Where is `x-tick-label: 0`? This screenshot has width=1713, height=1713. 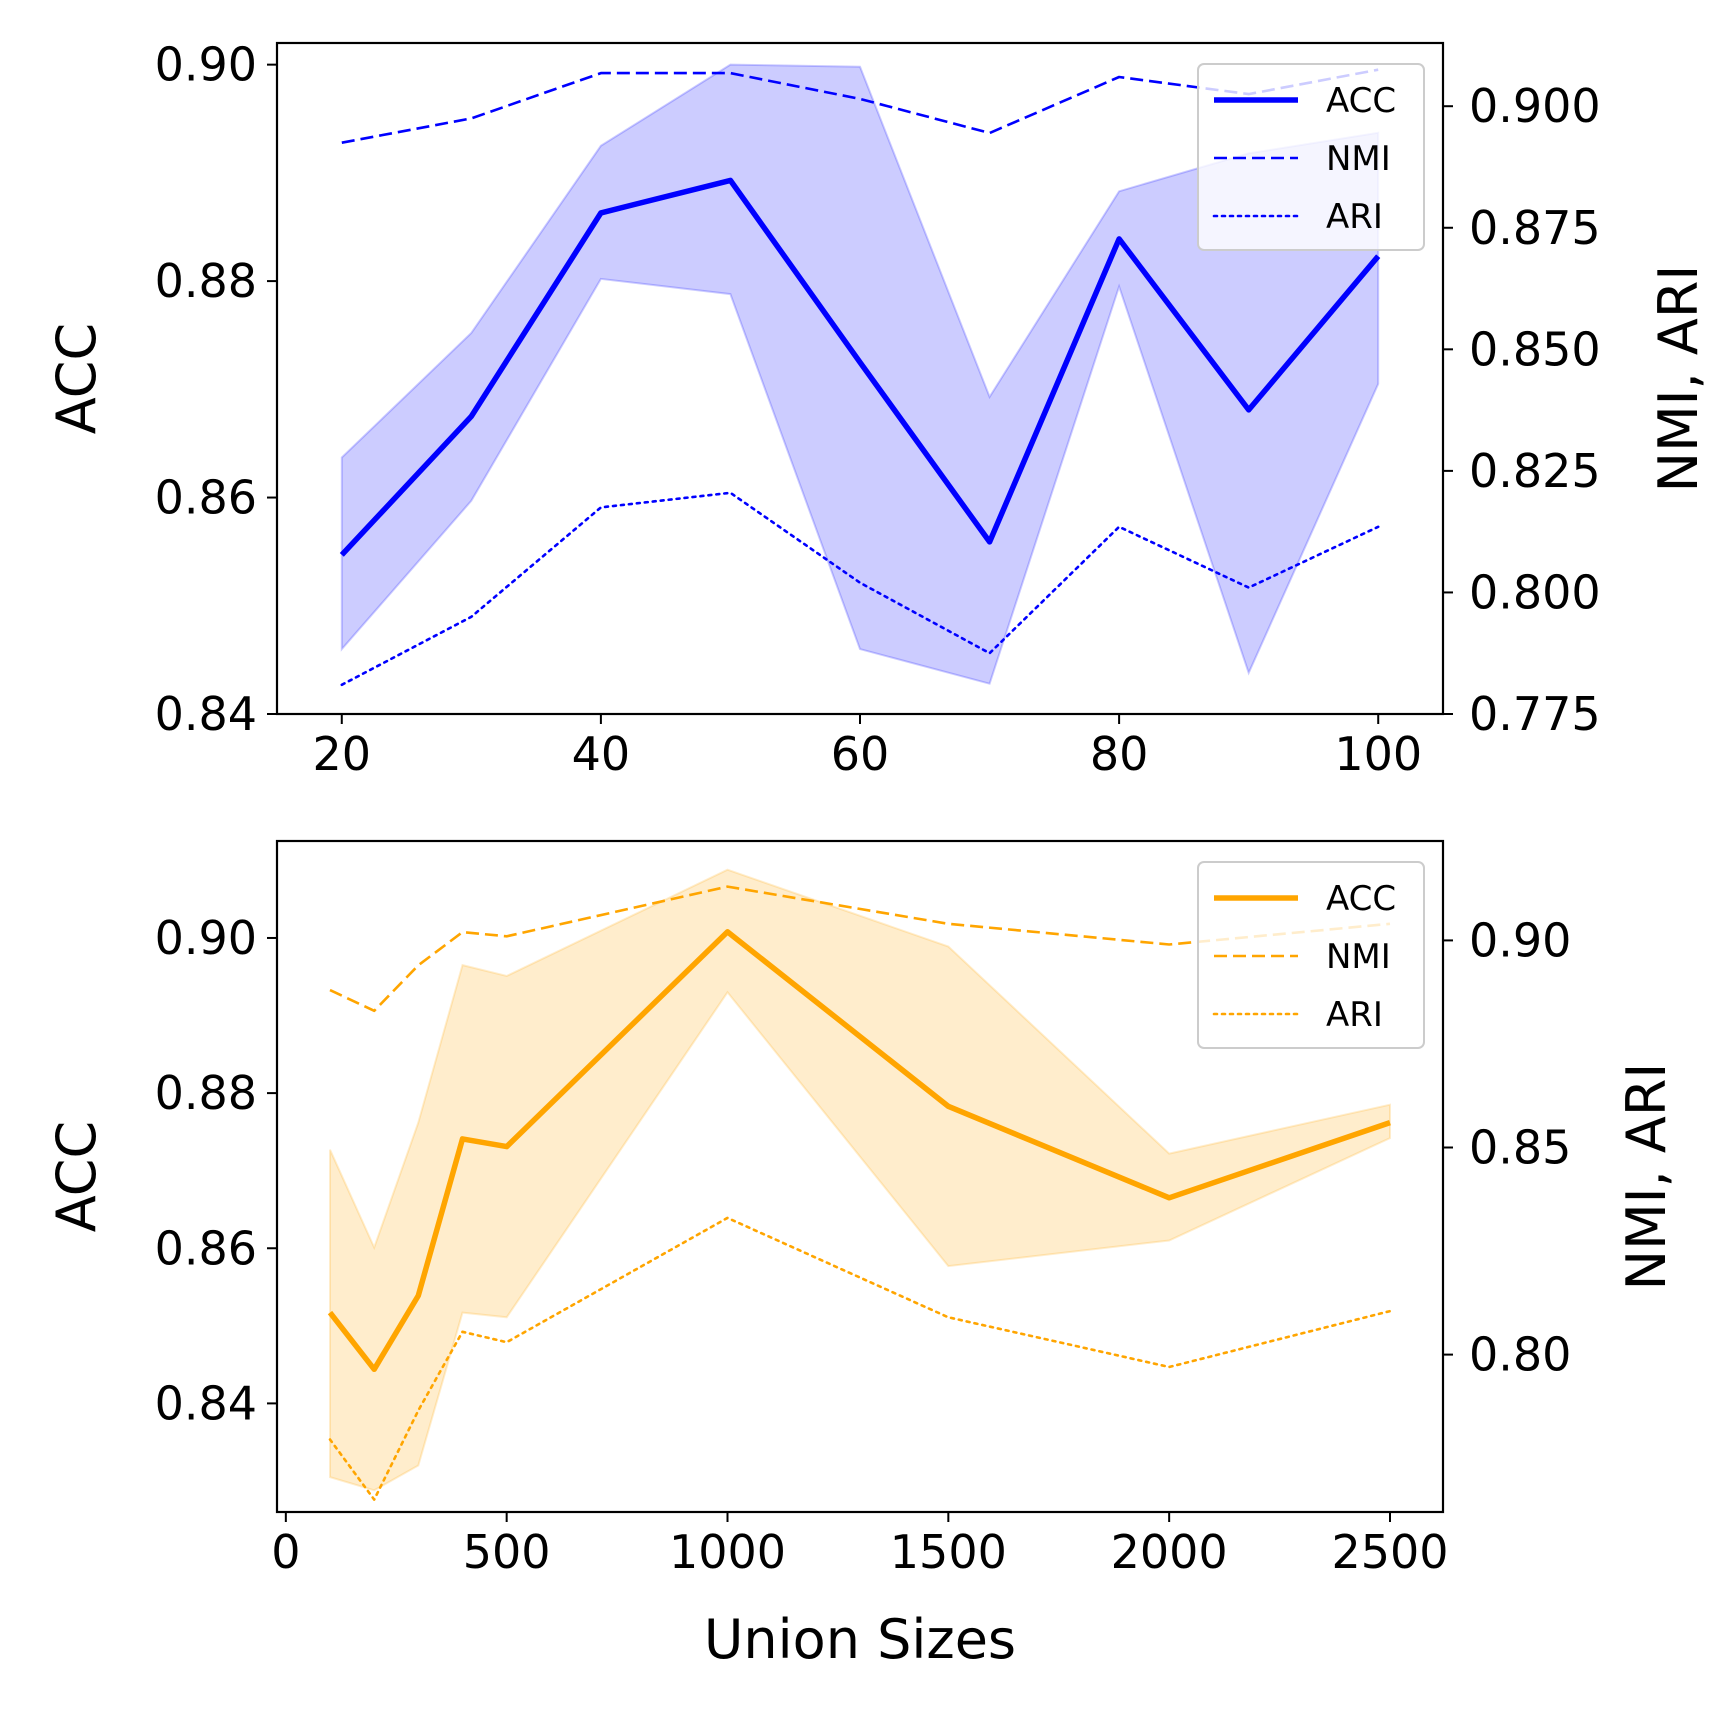 x-tick-label: 0 is located at coordinates (285, 1552).